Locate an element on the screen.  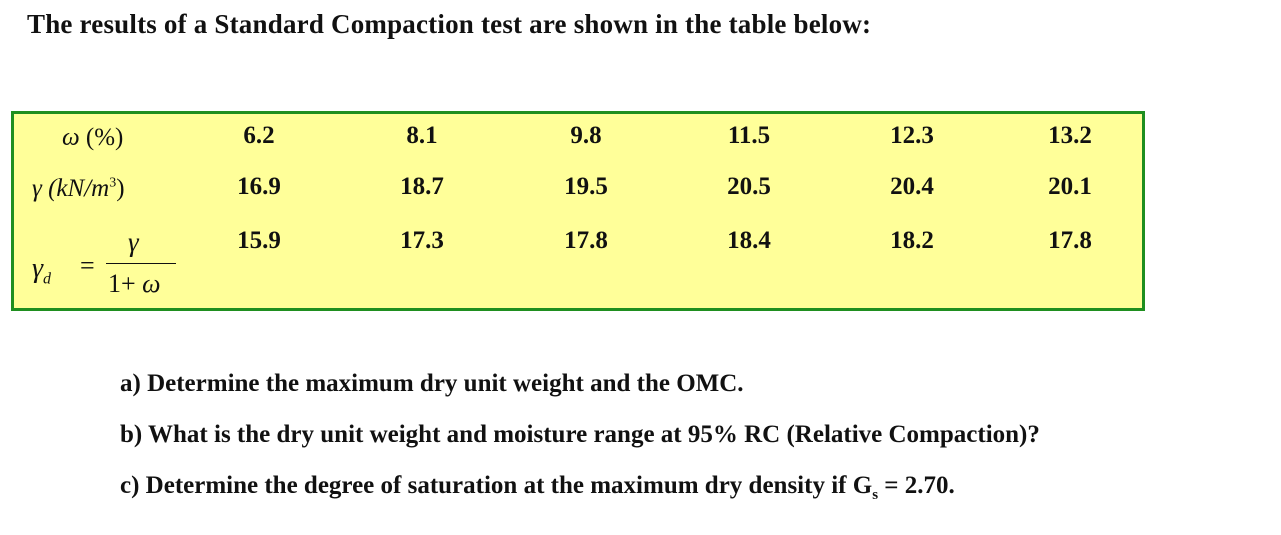
row-label-dry-unit-weight-formula: γd = γ 1+ ω is located at coordinates (108, 266).